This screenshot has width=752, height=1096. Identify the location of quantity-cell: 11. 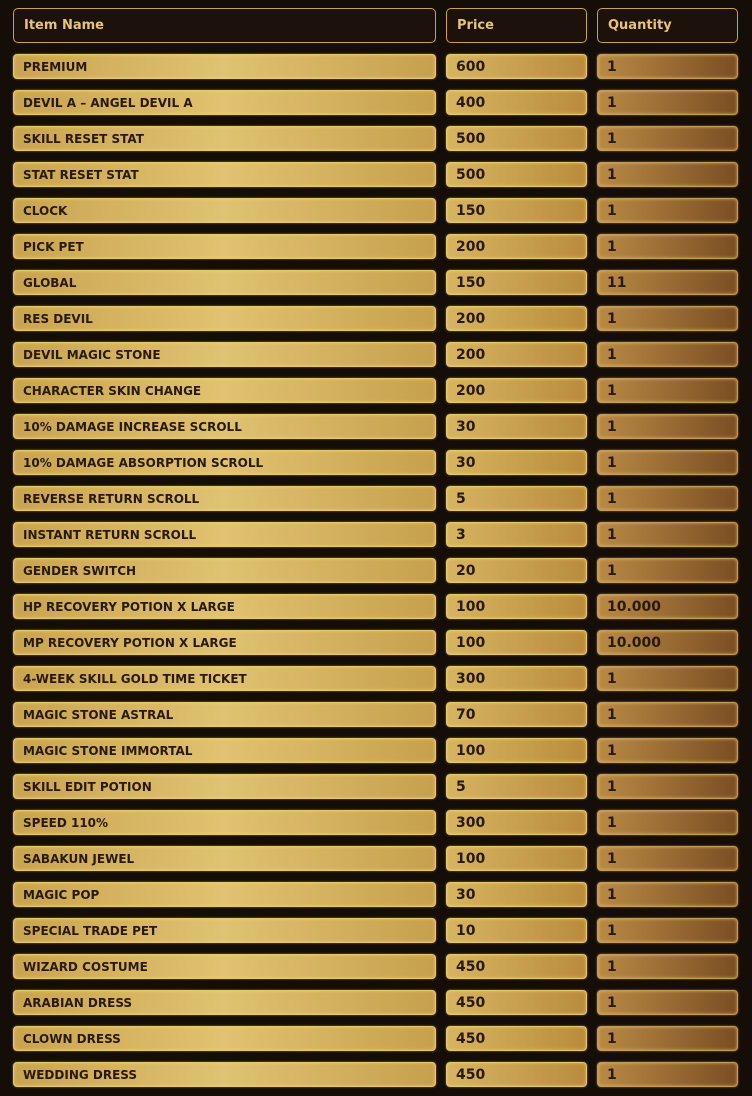
(667, 282).